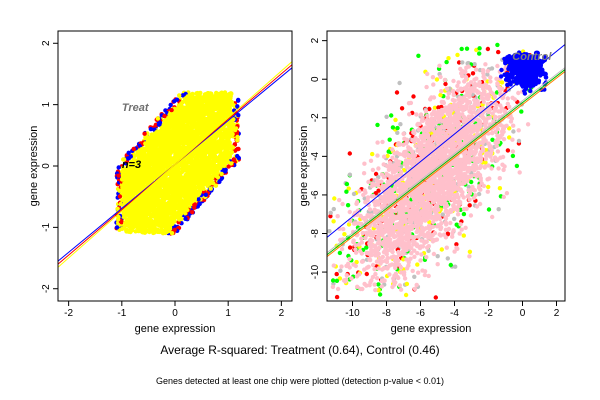  I want to click on left-points, so click(177, 163).